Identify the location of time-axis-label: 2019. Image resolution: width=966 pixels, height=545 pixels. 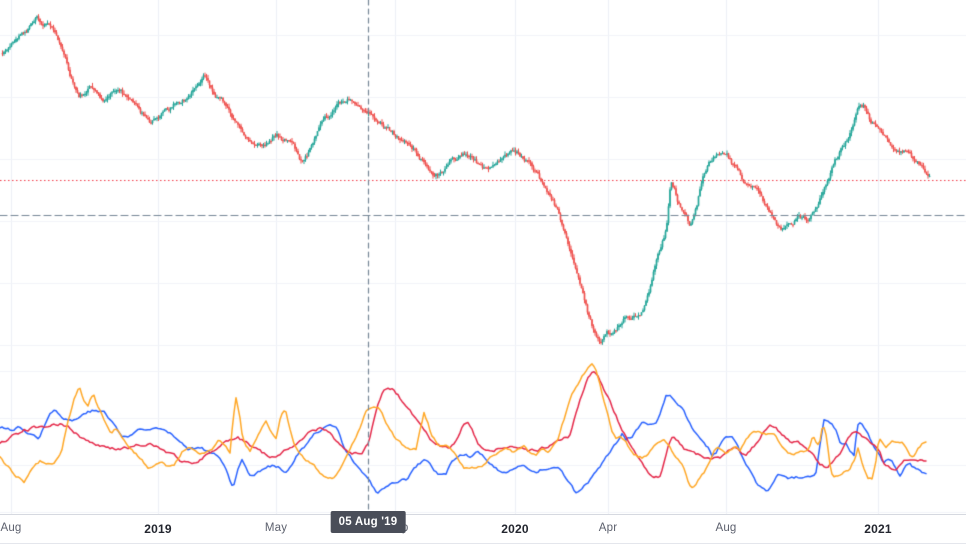
(158, 529).